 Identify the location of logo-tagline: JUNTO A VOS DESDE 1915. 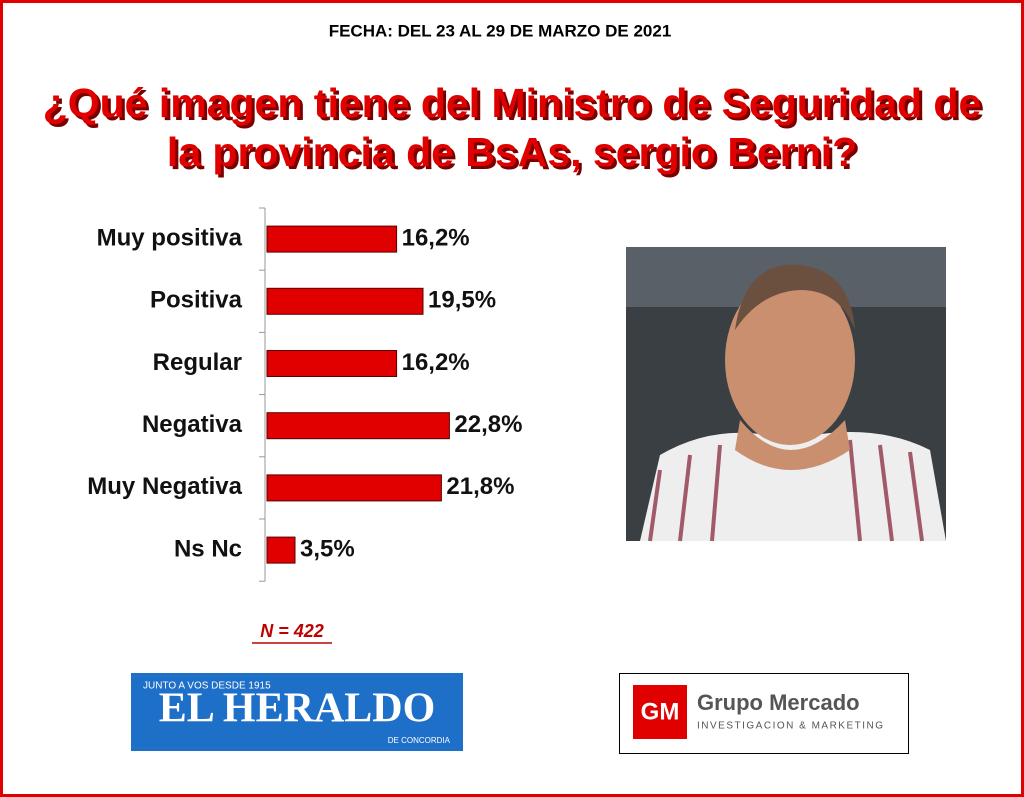
(207, 686).